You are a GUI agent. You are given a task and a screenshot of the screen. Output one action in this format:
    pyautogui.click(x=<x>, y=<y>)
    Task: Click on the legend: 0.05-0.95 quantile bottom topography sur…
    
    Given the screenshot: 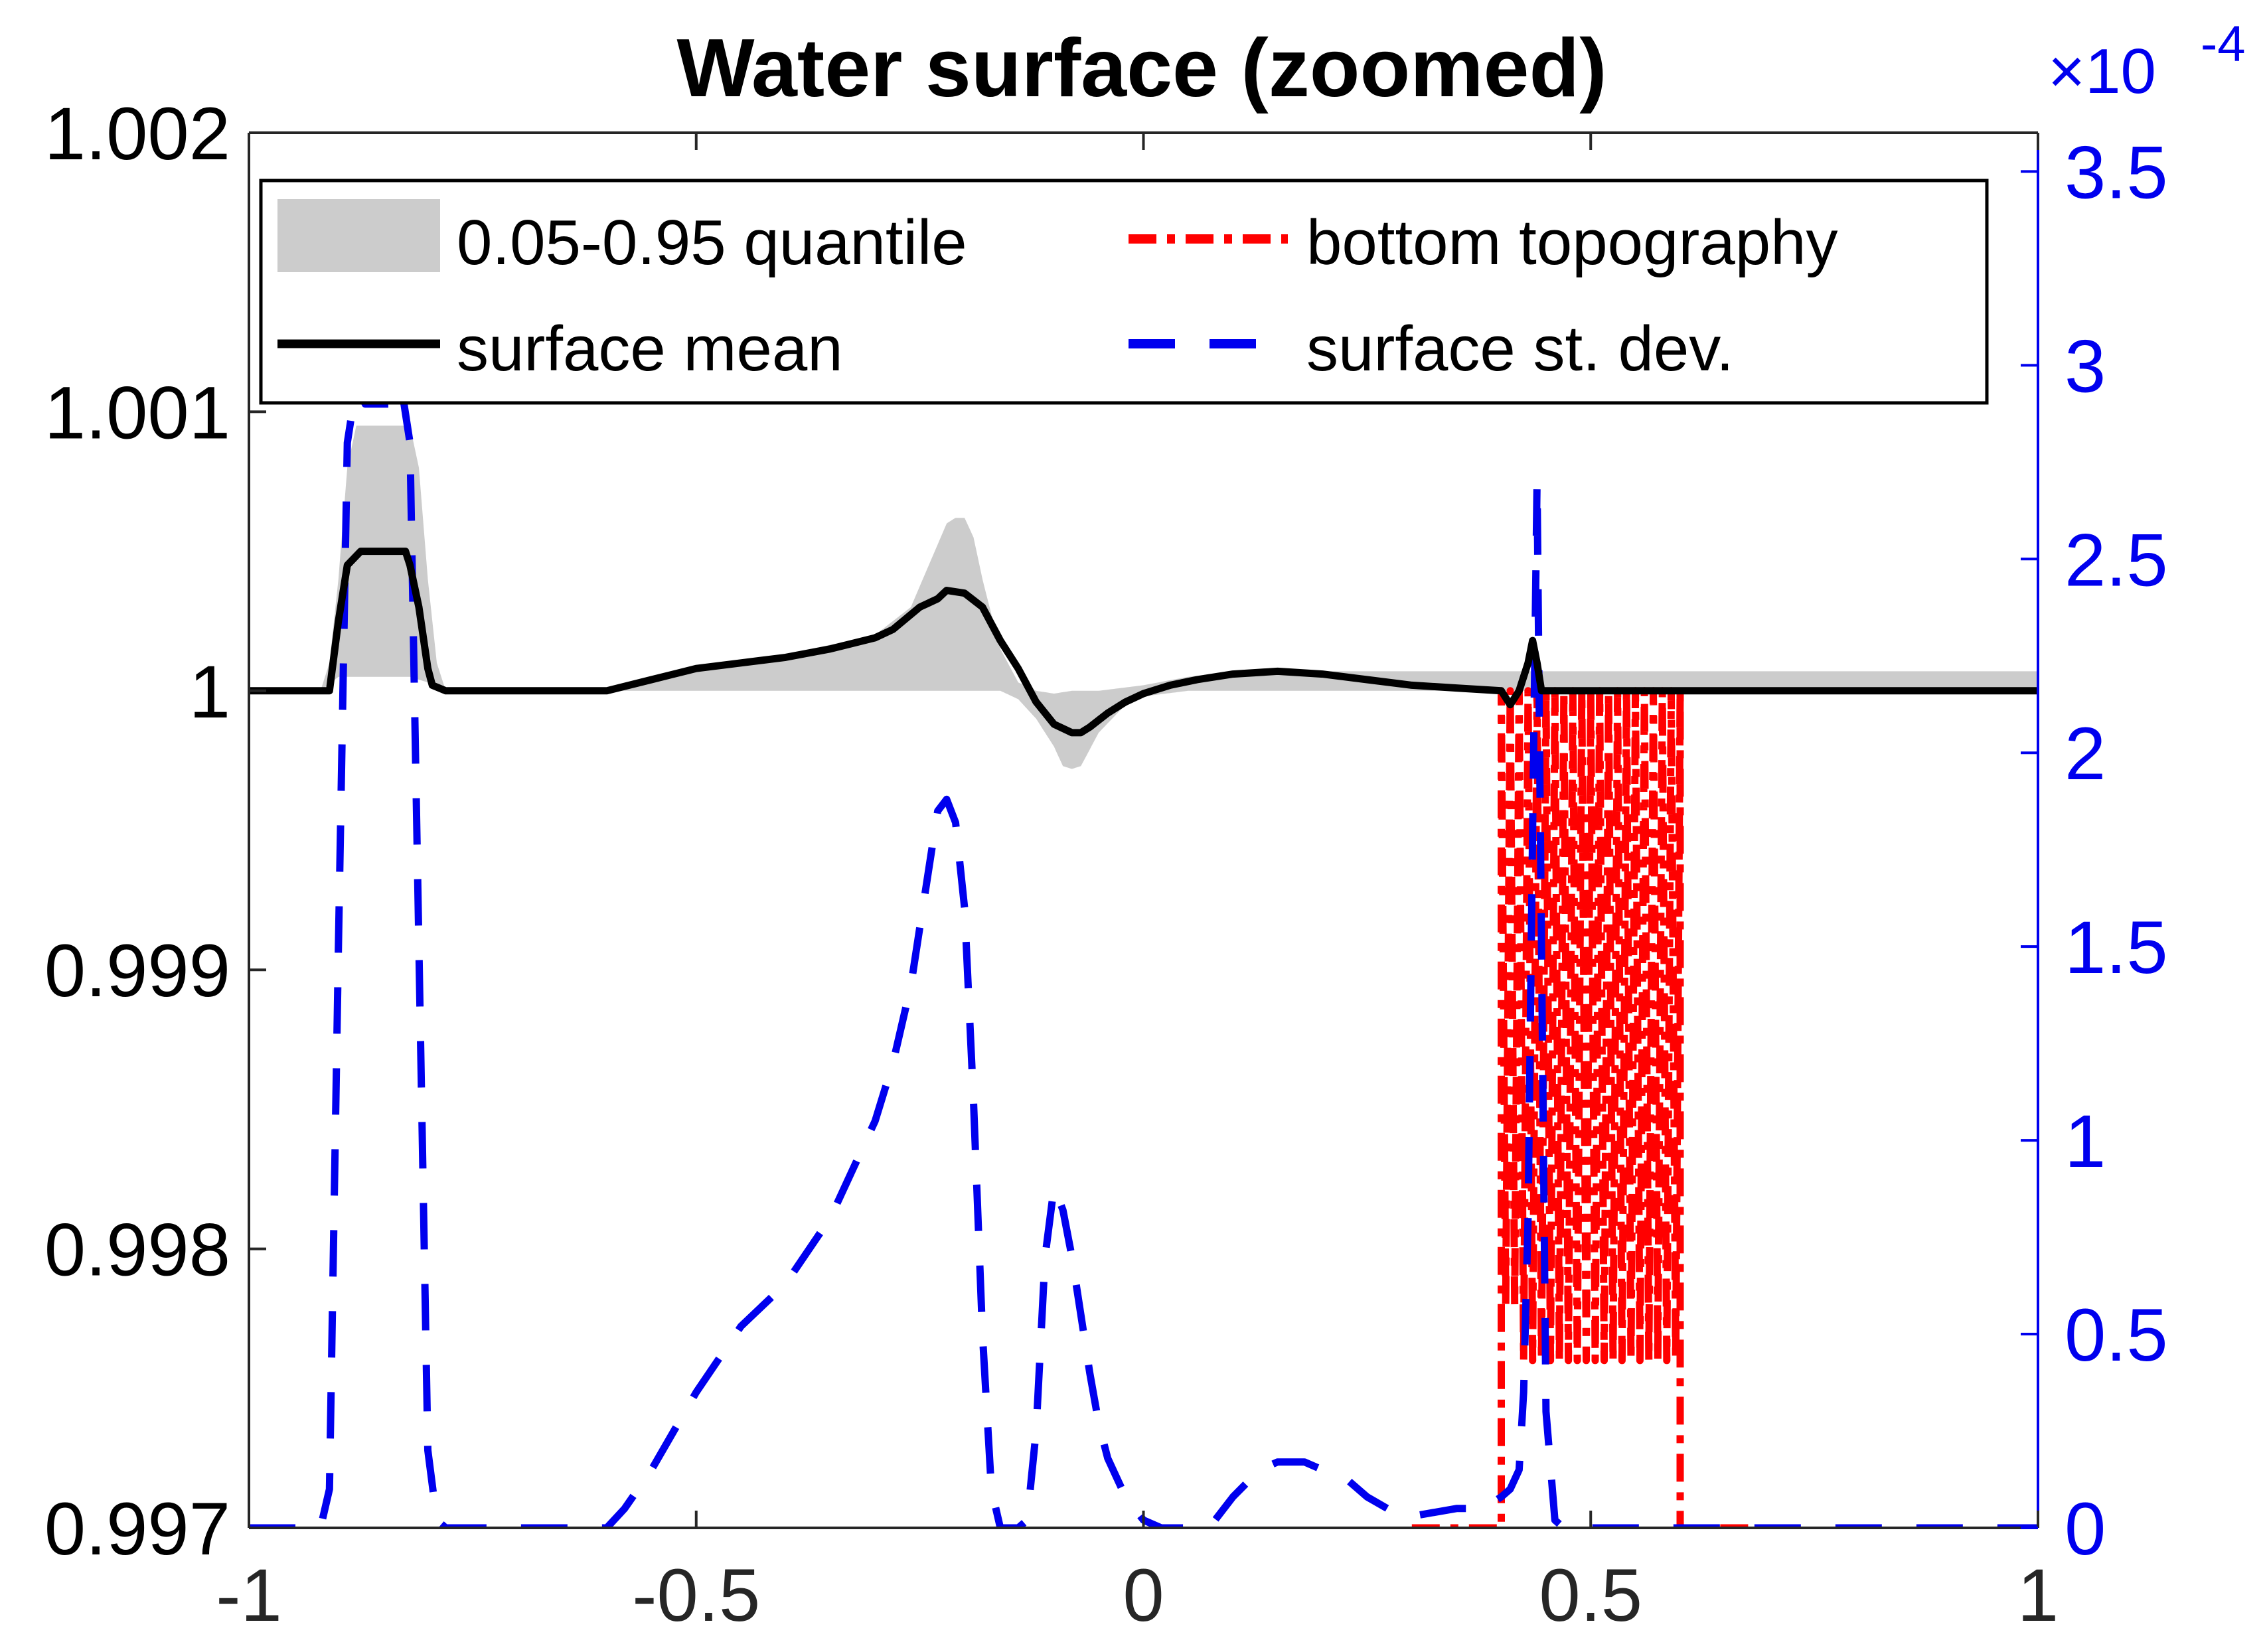 What is the action you would take?
    pyautogui.click(x=1124, y=292)
    